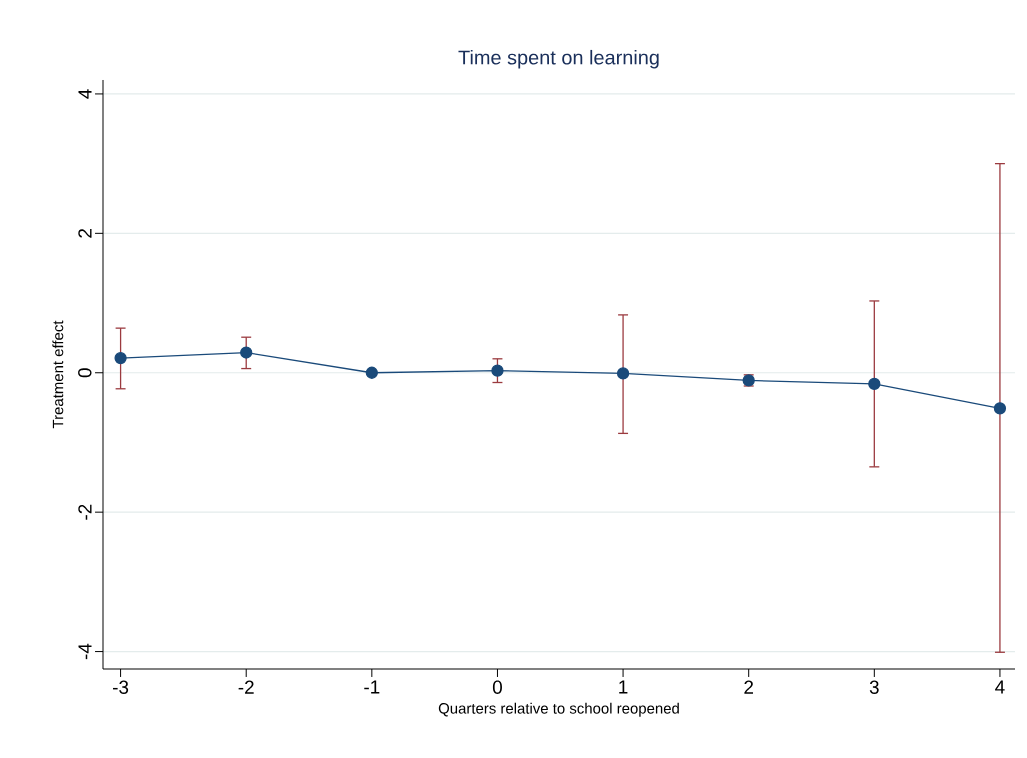 Image resolution: width=1027 pixels, height=758 pixels. Describe the element at coordinates (874, 687) in the screenshot. I see `x-tick-label: 3` at that location.